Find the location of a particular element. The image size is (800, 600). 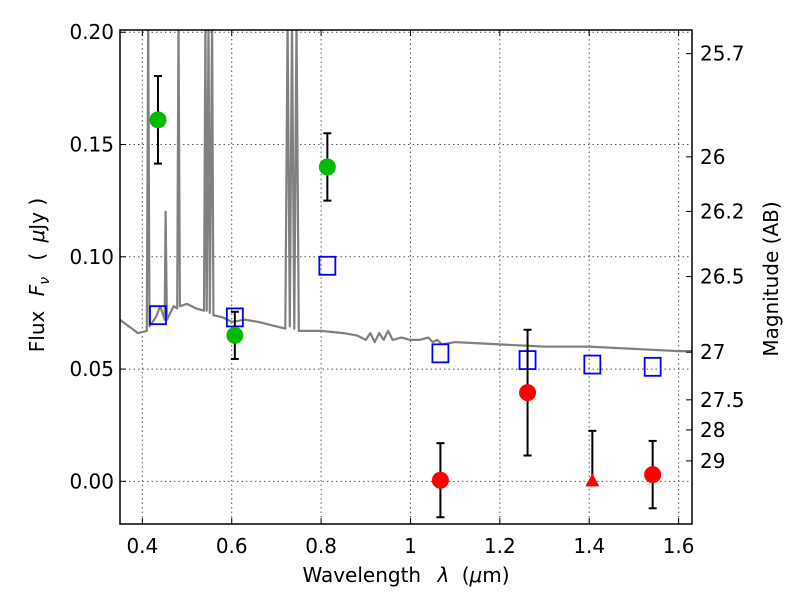

y2-tick-label: 26.5 is located at coordinates (722, 277).